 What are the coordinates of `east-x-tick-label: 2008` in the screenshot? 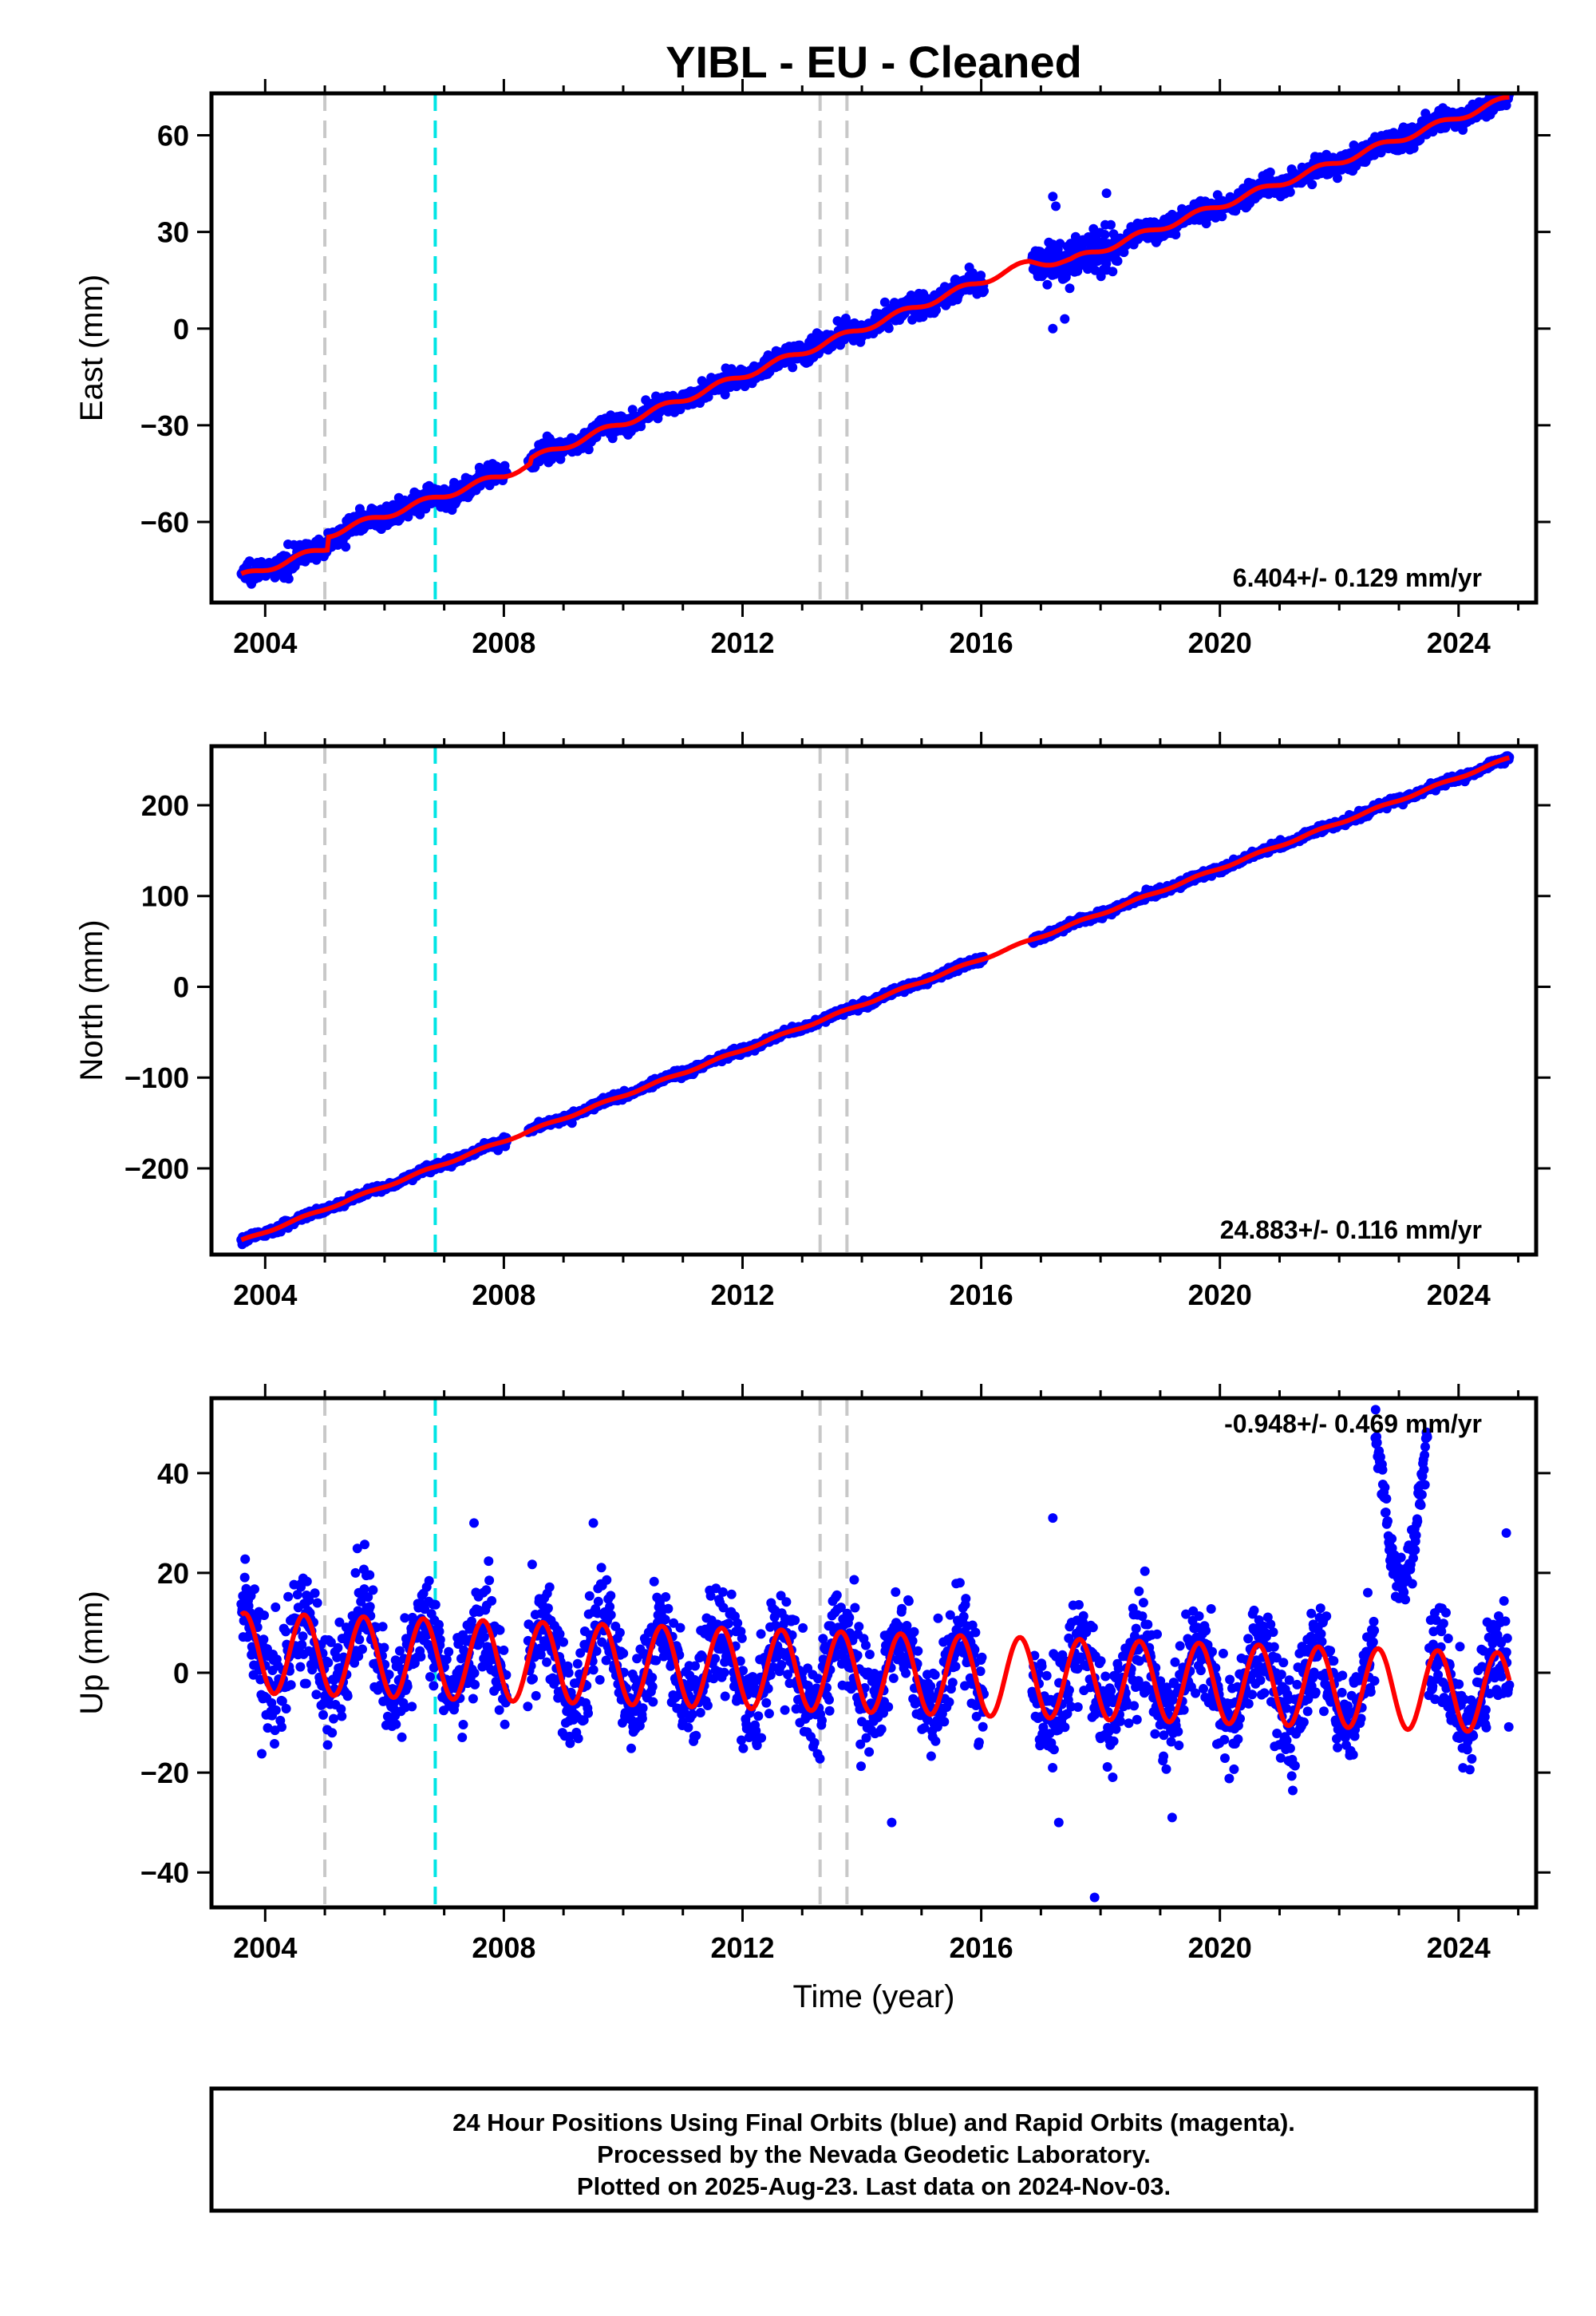 It's located at (504, 642).